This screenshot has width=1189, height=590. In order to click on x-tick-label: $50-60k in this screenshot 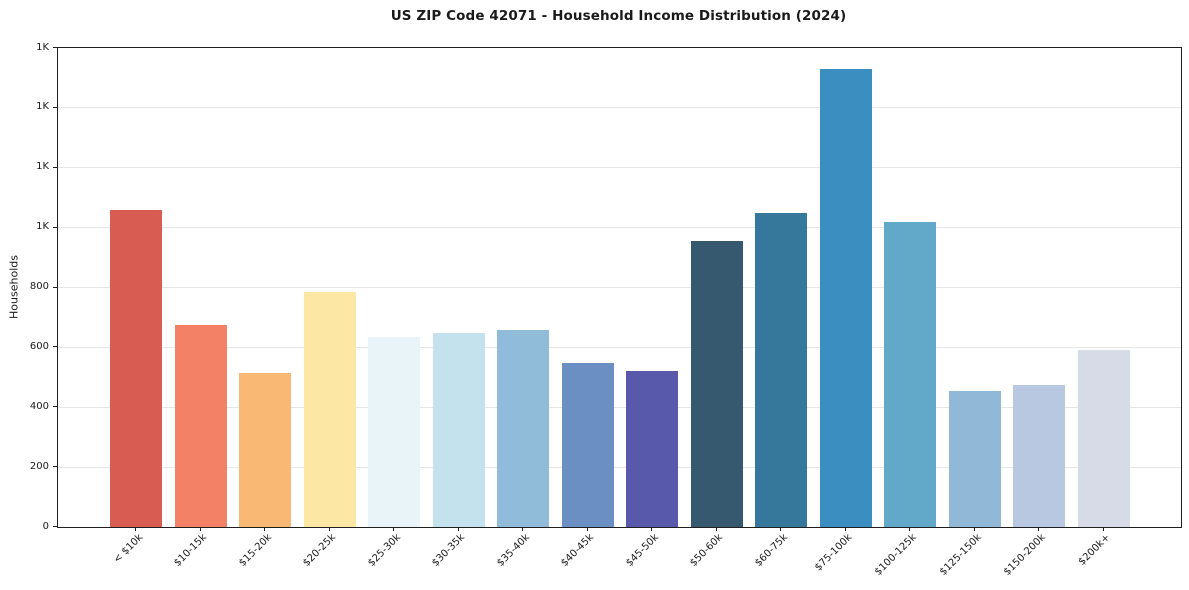, I will do `click(707, 550)`.